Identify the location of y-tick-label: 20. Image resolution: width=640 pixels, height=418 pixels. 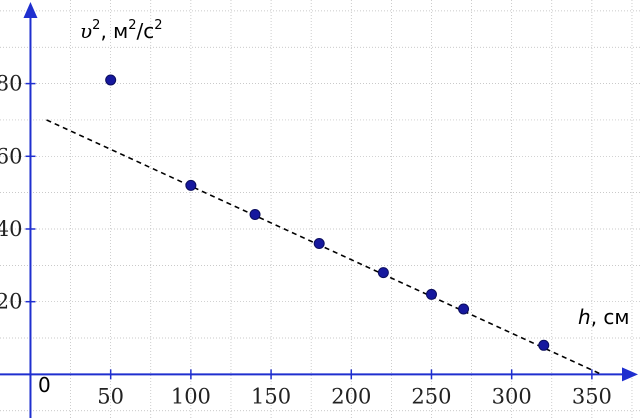
(11, 302).